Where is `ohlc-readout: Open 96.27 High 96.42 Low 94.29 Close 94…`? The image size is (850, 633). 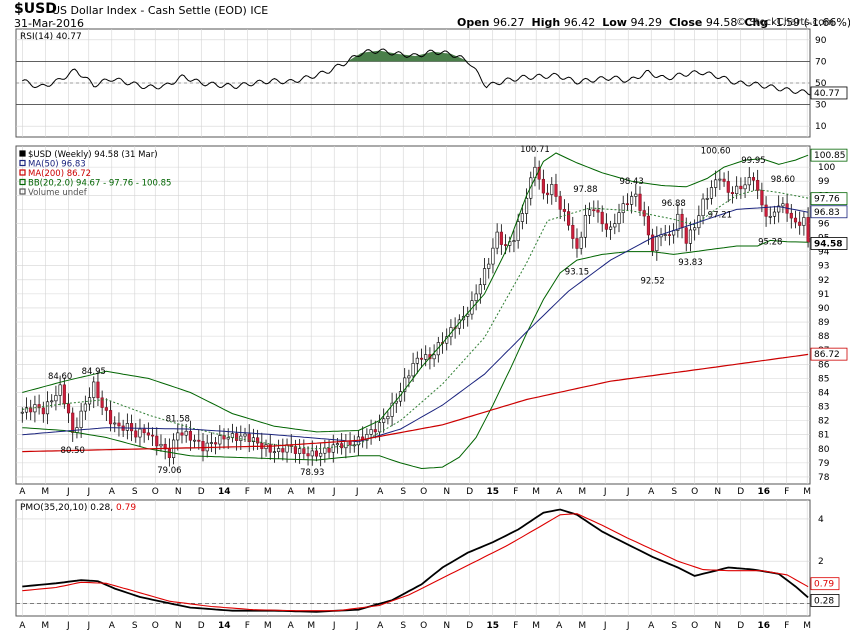
ohlc-readout: Open 96.27 High 96.42 Low 94.29 Close 94… is located at coordinates (653, 22).